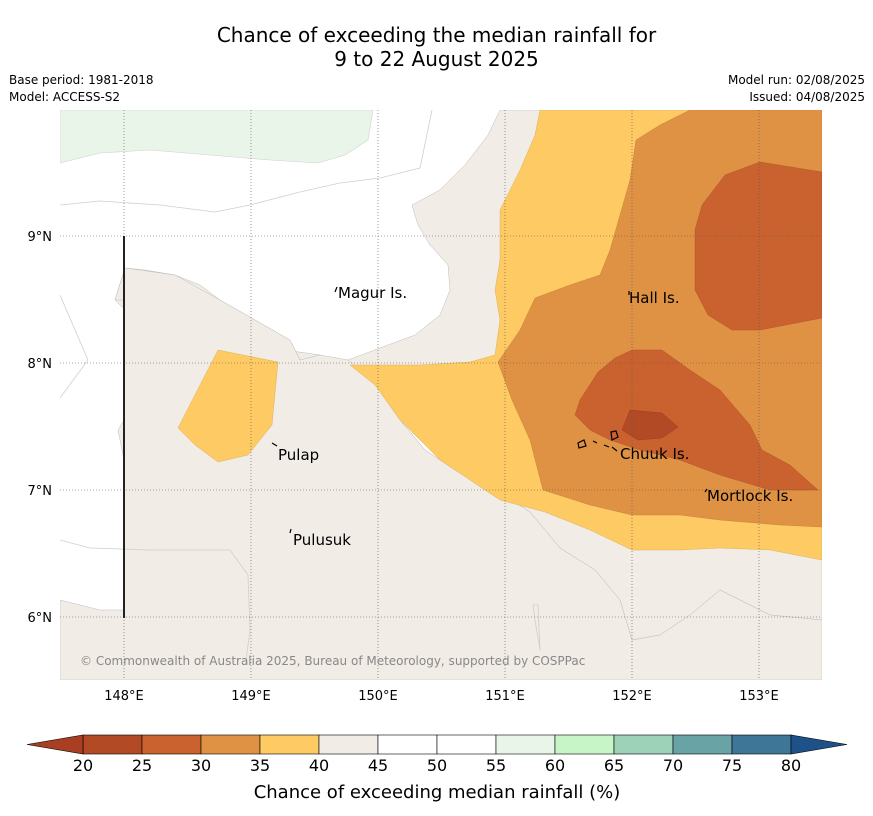 The width and height of the screenshot is (873, 816). What do you see at coordinates (614, 765) in the screenshot?
I see `colorbar-tick-label: 65` at bounding box center [614, 765].